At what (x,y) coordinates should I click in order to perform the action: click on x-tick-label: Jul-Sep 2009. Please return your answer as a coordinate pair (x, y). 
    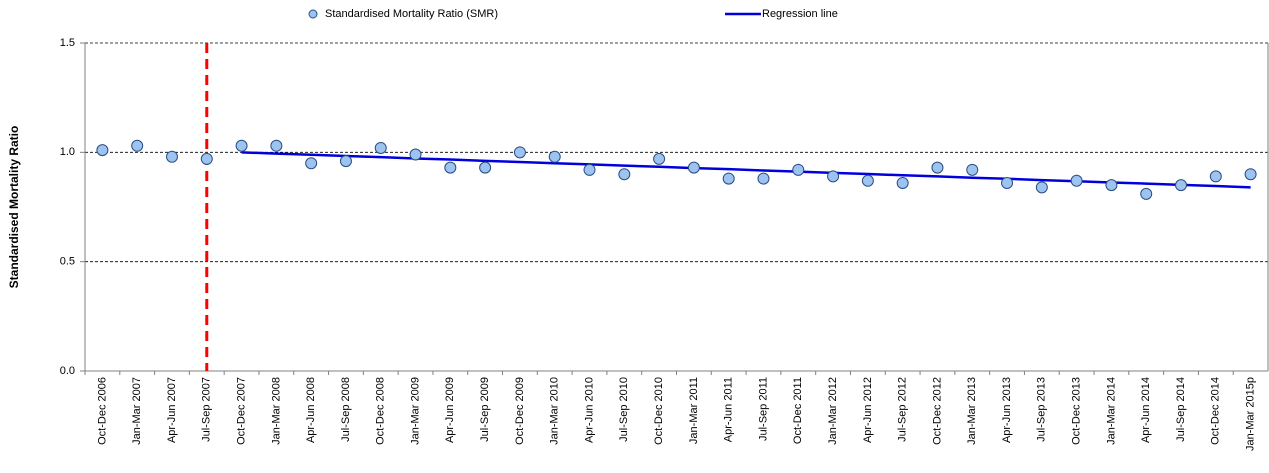
    Looking at the image, I should click on (485, 409).